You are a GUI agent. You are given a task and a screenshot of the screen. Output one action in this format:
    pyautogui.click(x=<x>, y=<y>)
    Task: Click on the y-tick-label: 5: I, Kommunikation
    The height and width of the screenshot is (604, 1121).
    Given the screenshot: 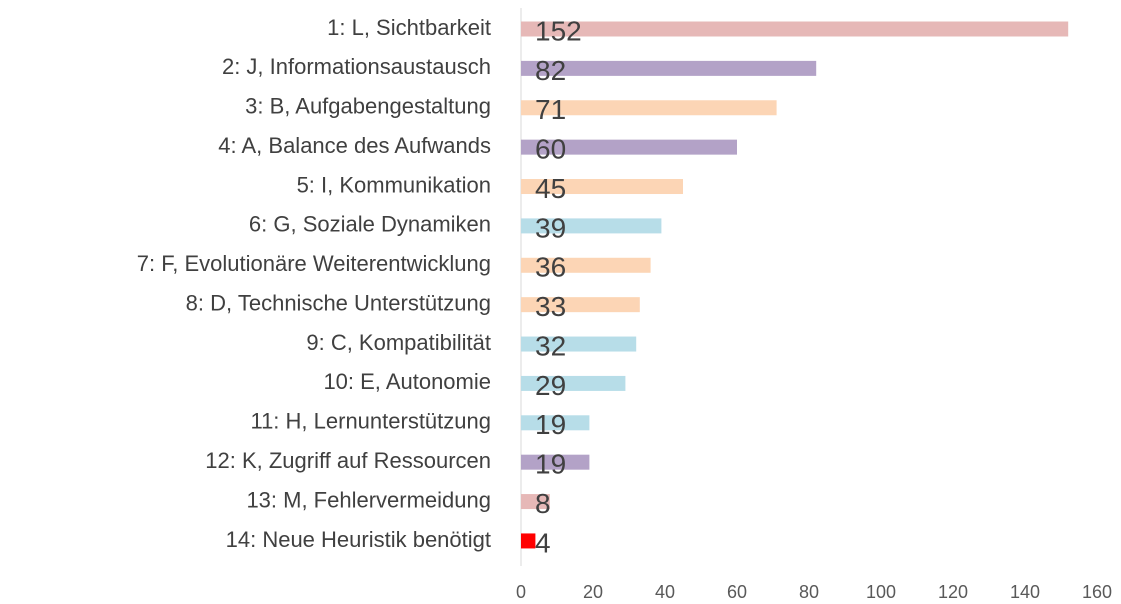 What is the action you would take?
    pyautogui.click(x=394, y=184)
    